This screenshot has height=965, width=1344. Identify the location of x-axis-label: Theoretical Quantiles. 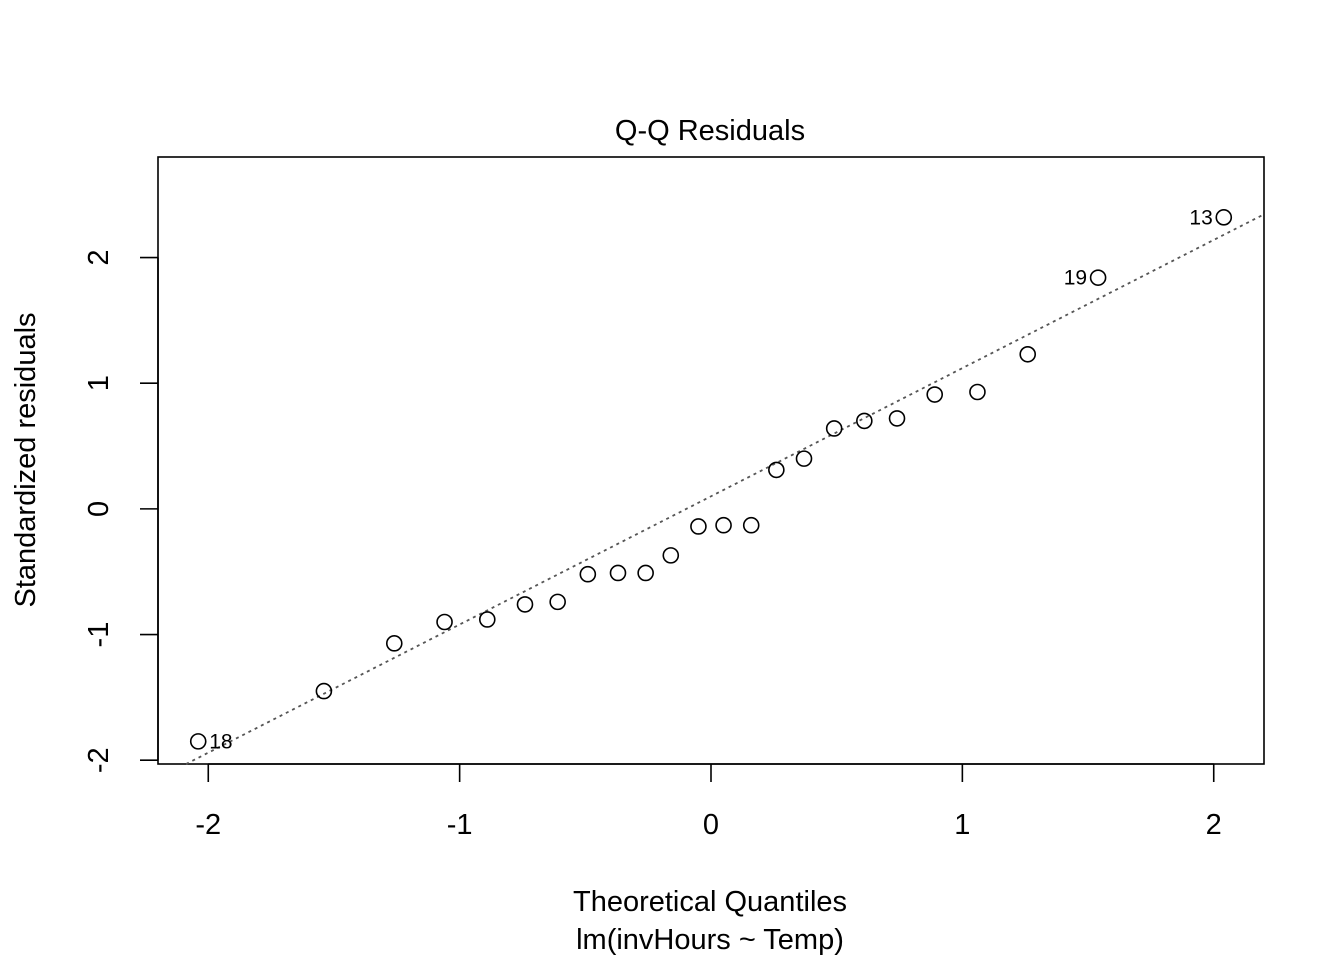
(710, 902).